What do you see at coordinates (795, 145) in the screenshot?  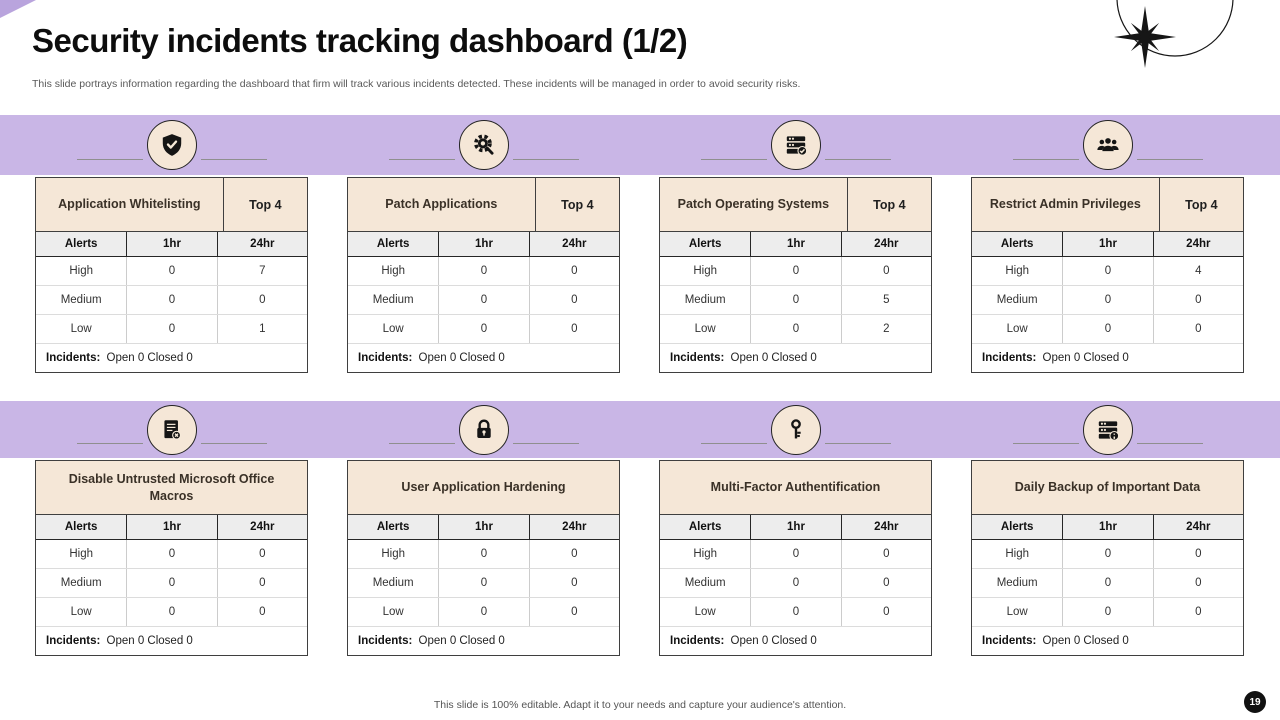 I see `server-check-icon` at bounding box center [795, 145].